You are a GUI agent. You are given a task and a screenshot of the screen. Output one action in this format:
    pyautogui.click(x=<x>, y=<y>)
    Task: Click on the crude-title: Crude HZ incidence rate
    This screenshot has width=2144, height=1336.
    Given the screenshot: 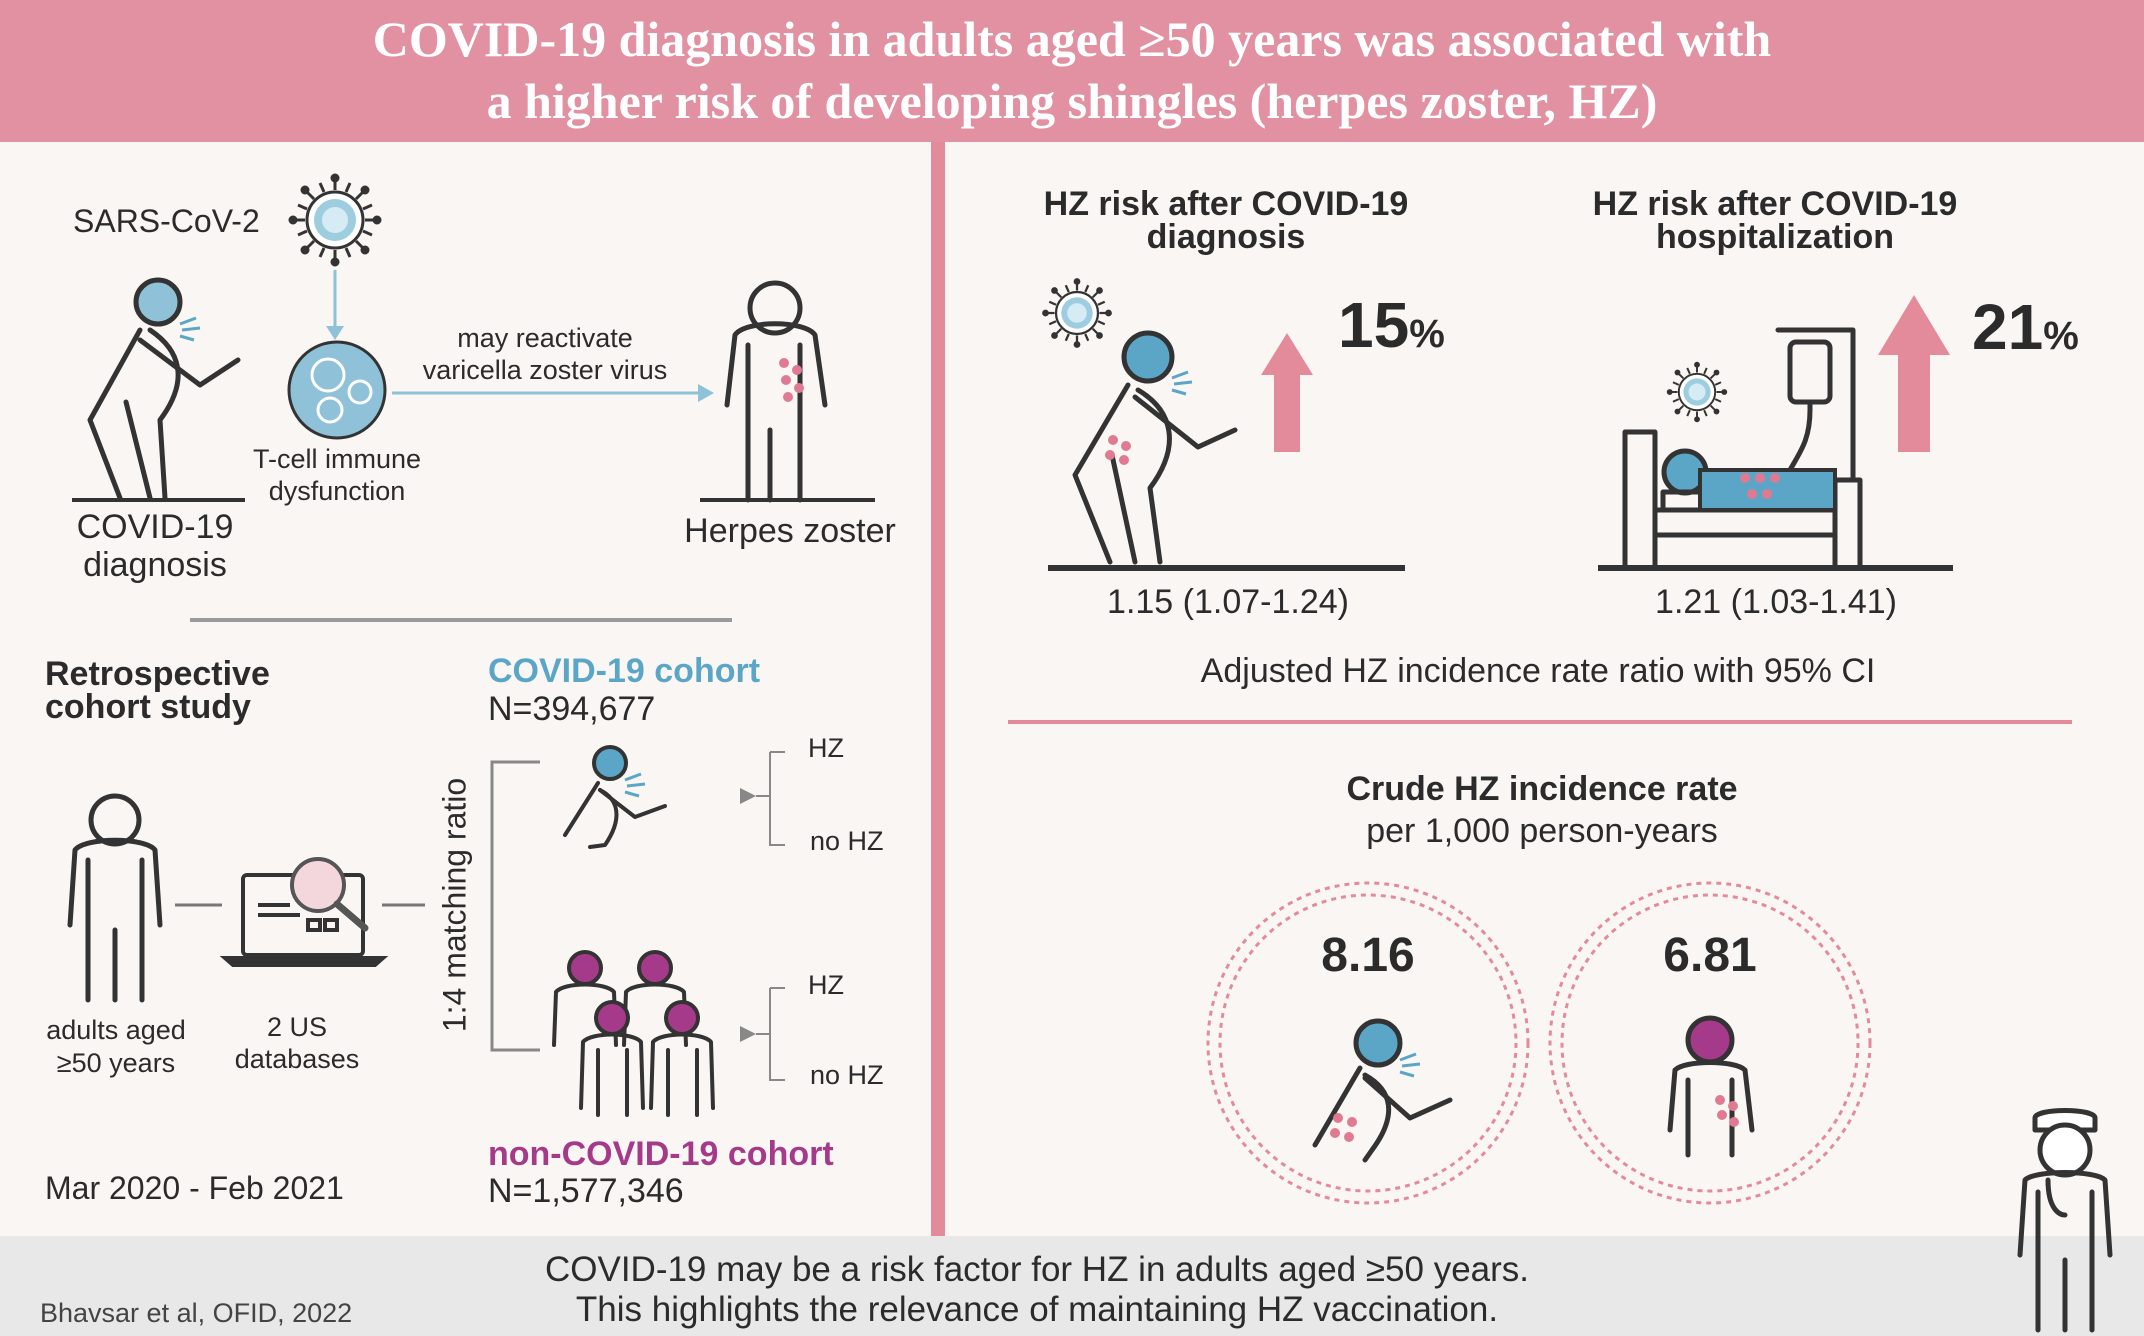 What is the action you would take?
    pyautogui.click(x=1542, y=789)
    